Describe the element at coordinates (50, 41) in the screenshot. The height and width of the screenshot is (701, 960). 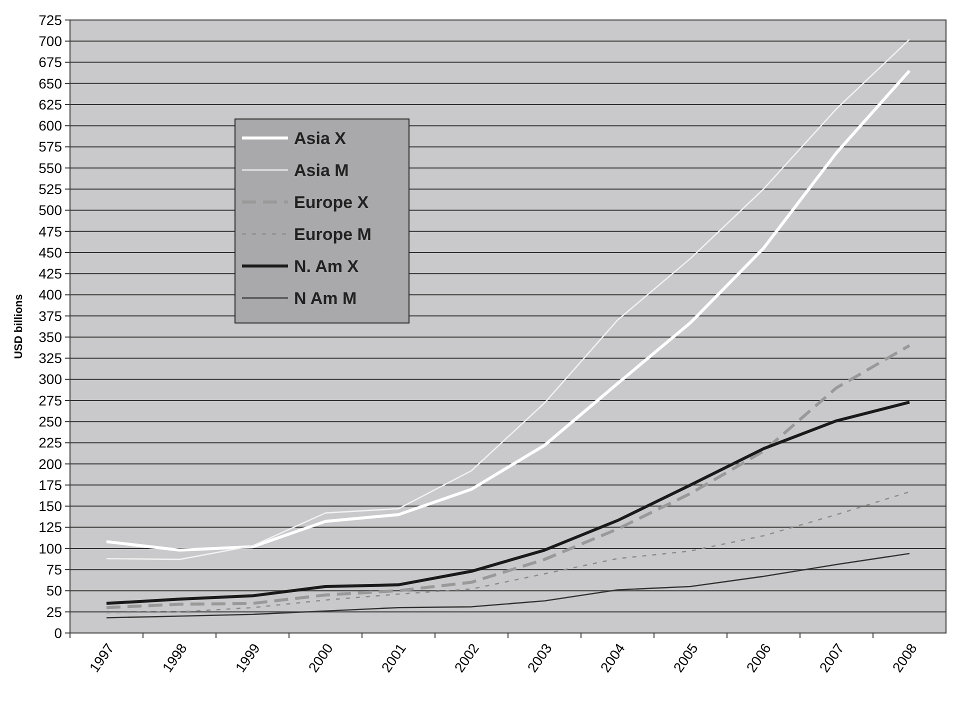
I see `y-tick-label: 700` at that location.